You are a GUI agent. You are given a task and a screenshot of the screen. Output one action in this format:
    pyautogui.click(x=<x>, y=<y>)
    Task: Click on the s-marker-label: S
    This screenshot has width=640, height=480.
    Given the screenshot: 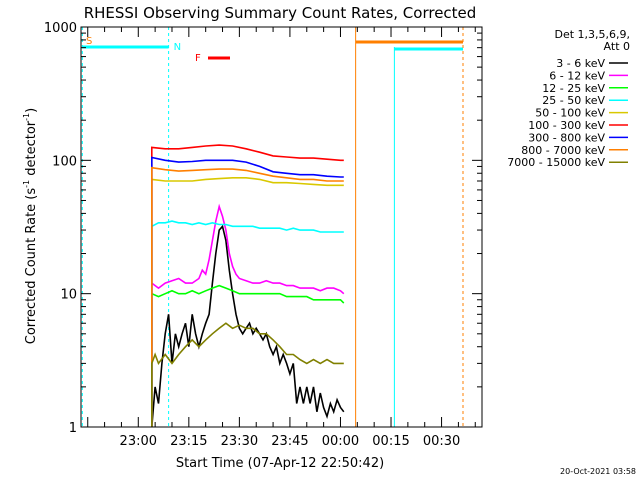 What is the action you would take?
    pyautogui.click(x=89, y=41)
    